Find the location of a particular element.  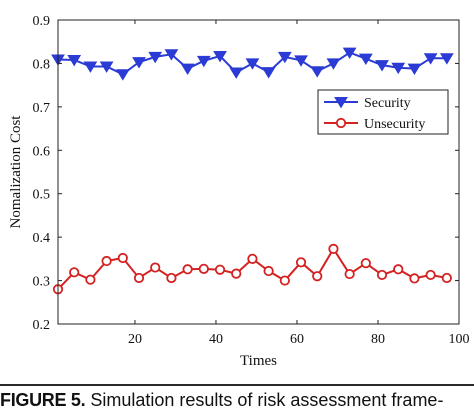

x-tick-label: 100 is located at coordinates (459, 339).